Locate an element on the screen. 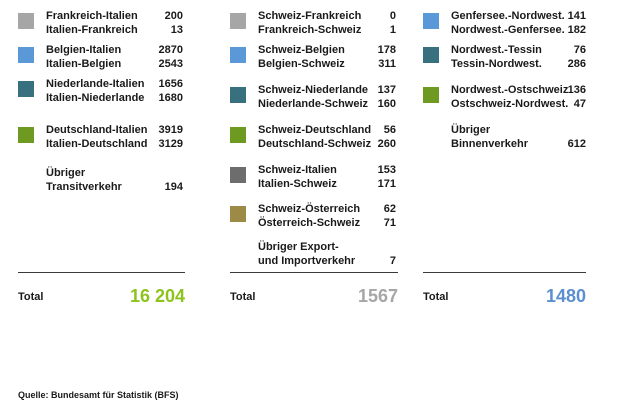 This screenshot has width=640, height=418. route-label: Nordwest.-Tessin is located at coordinates (496, 50).